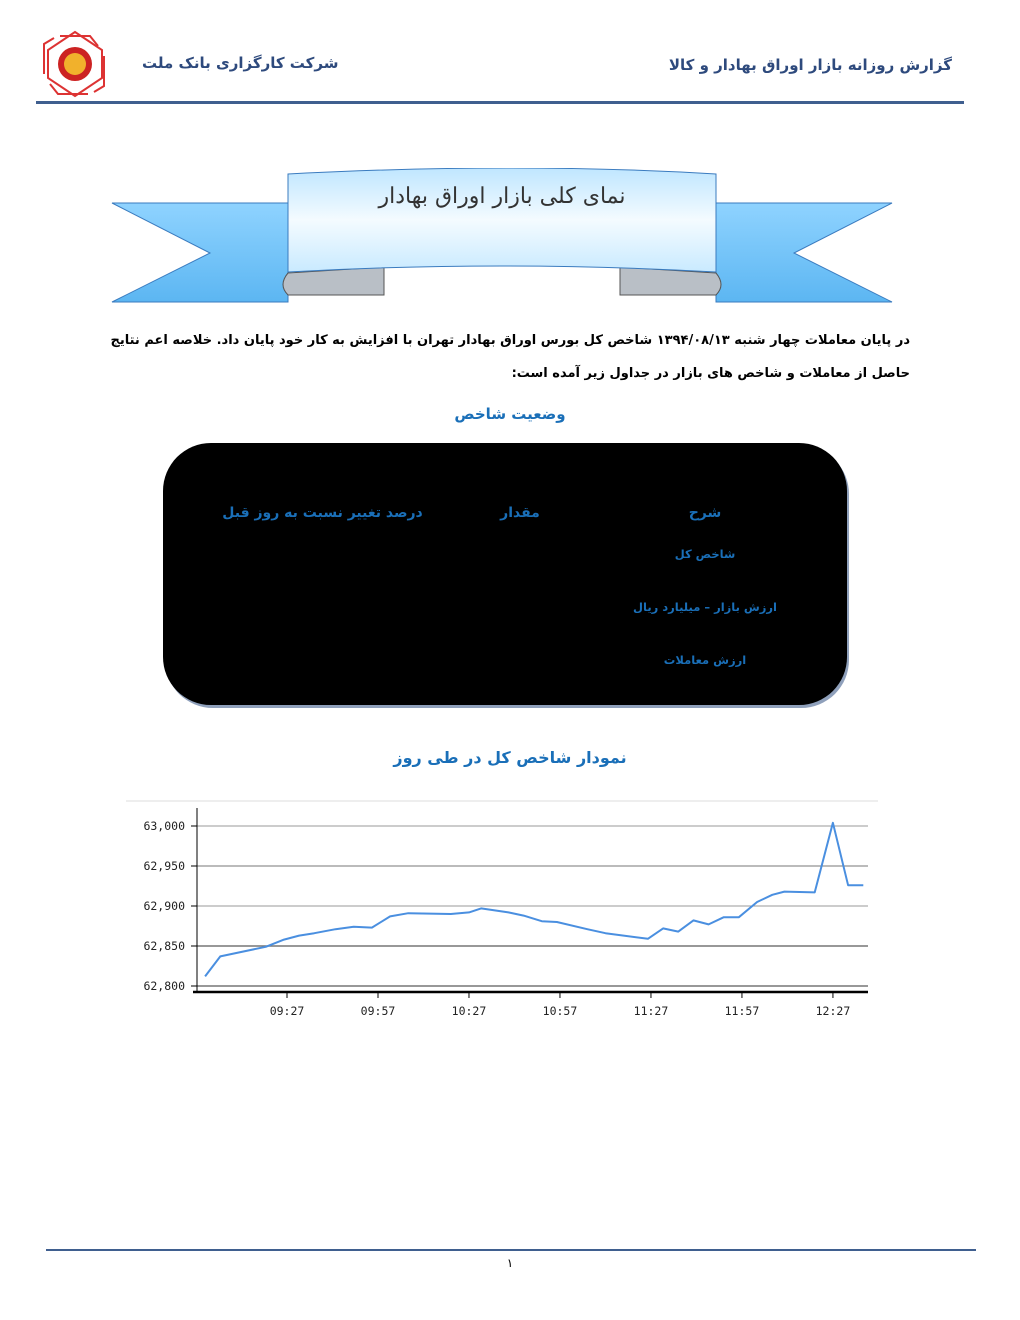 The image size is (1020, 1320). Describe the element at coordinates (502, 235) in the screenshot. I see `banner-ribbon` at that location.